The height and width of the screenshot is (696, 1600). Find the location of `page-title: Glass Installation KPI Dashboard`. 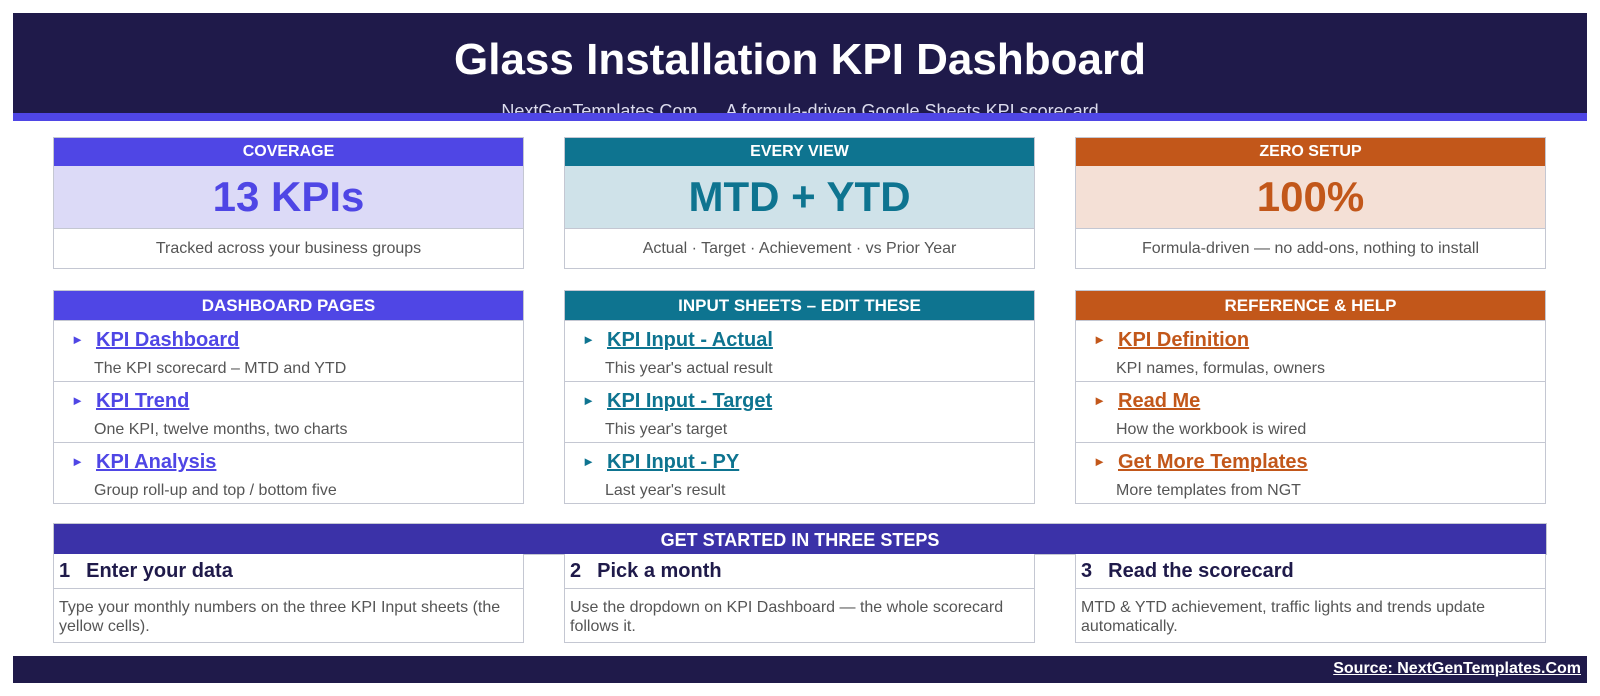

page-title: Glass Installation KPI Dashboard is located at coordinates (800, 59).